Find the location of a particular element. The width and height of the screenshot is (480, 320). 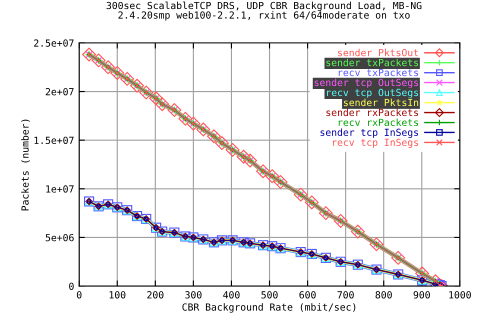

x-tick-label: 400 is located at coordinates (231, 295).